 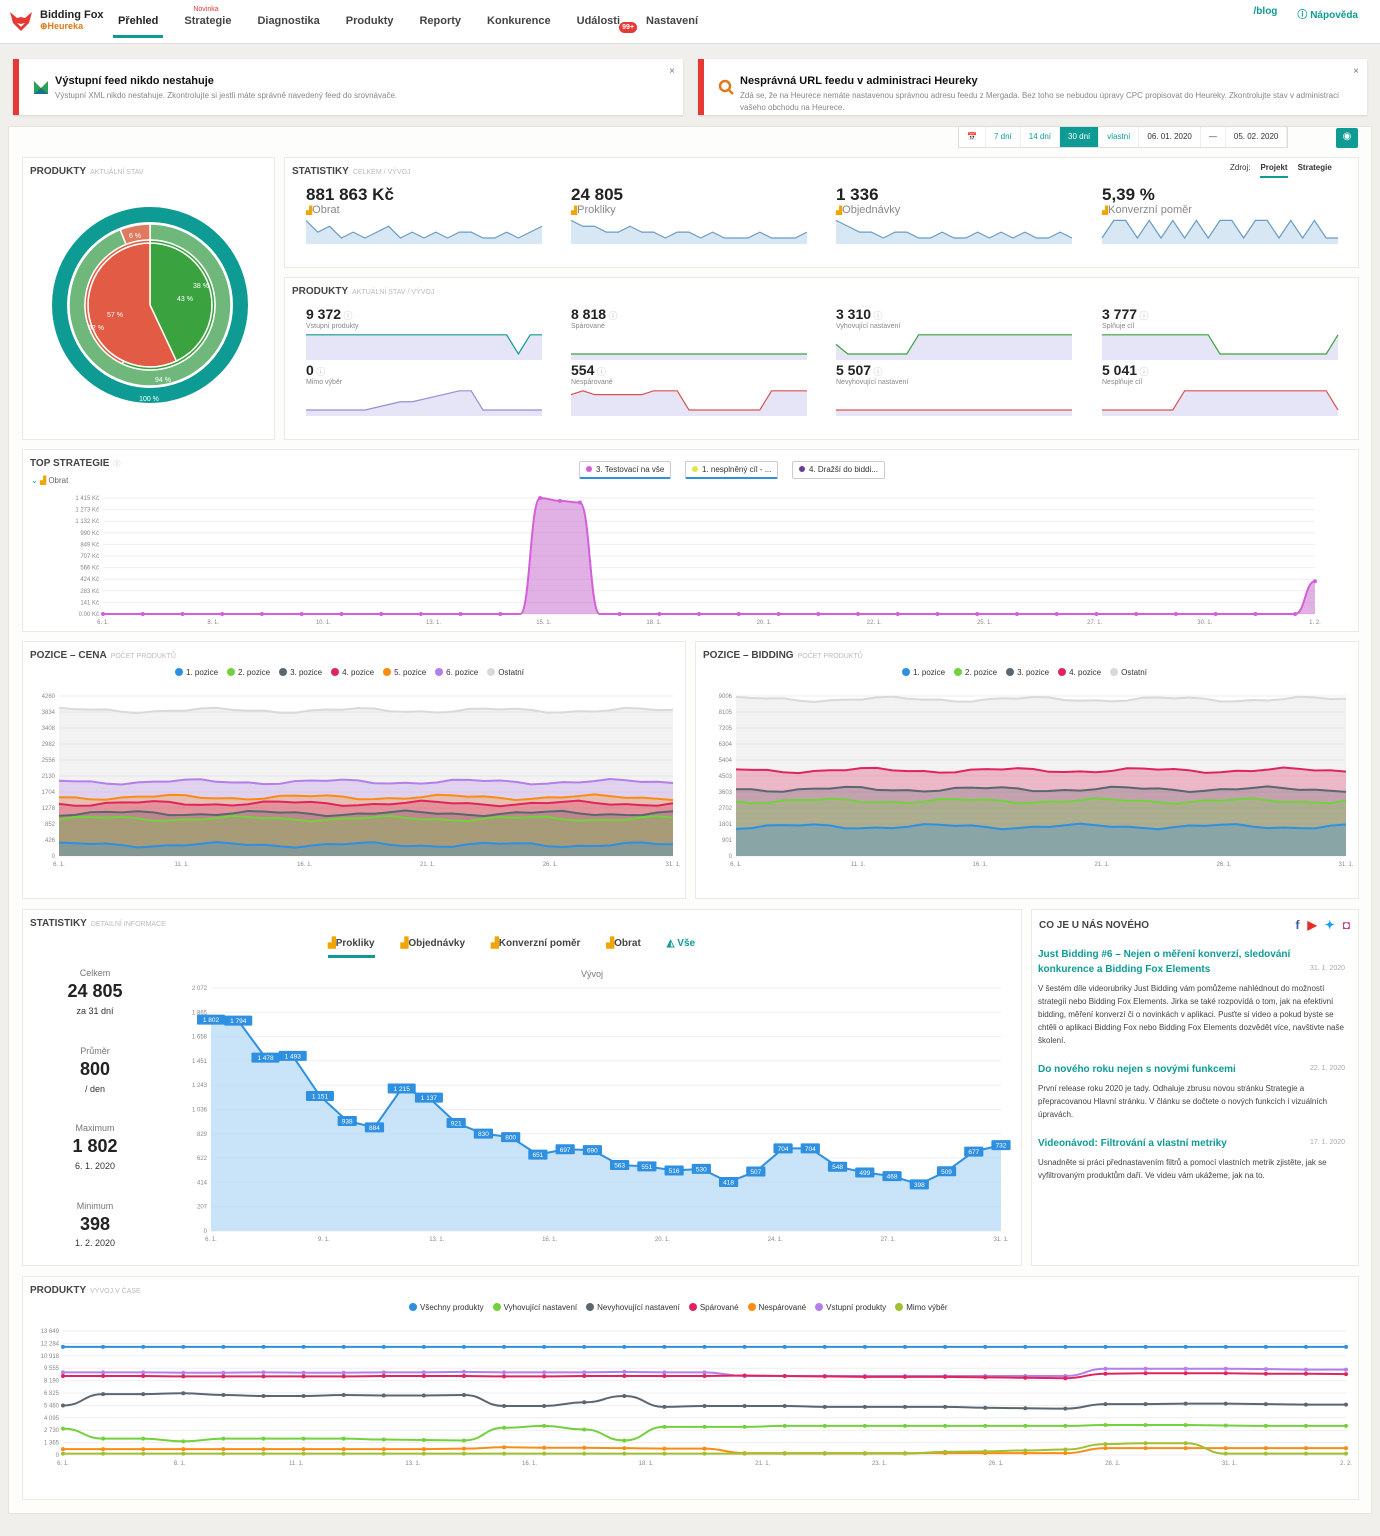 I want to click on tab-conversion: ▟Konverzní poměr, so click(x=536, y=943).